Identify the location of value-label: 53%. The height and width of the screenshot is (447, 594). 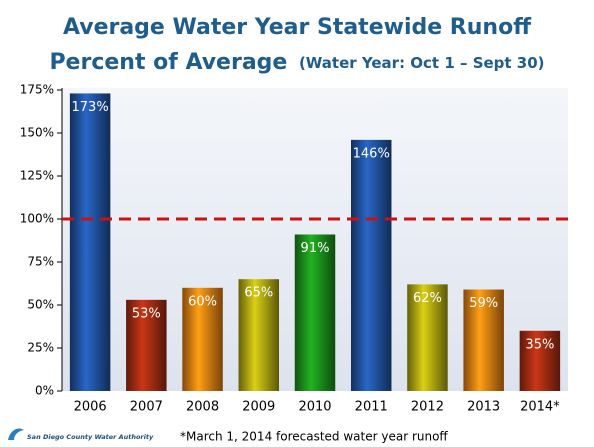
(146, 313).